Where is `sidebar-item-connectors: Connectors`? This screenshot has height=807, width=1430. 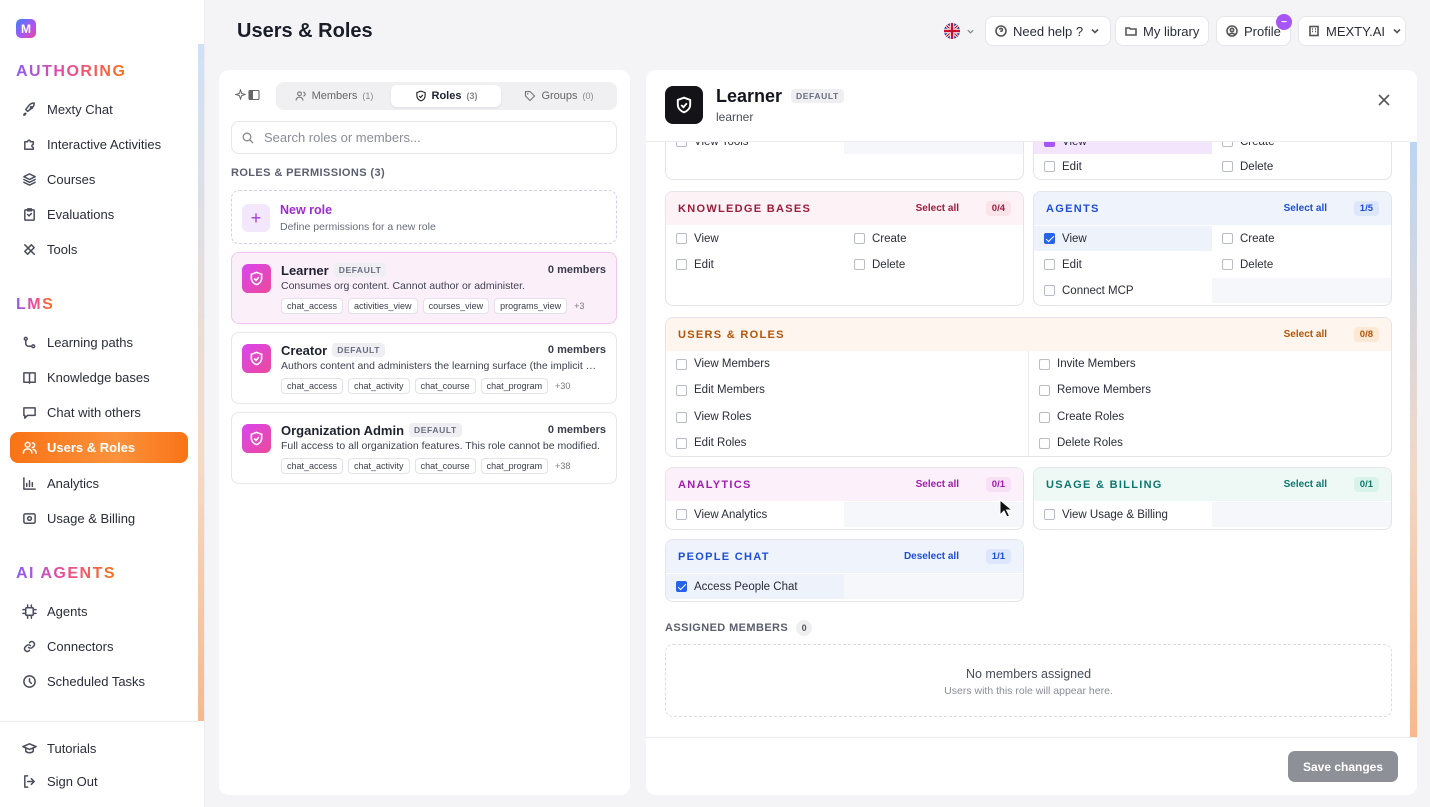
sidebar-item-connectors: Connectors is located at coordinates (99, 646).